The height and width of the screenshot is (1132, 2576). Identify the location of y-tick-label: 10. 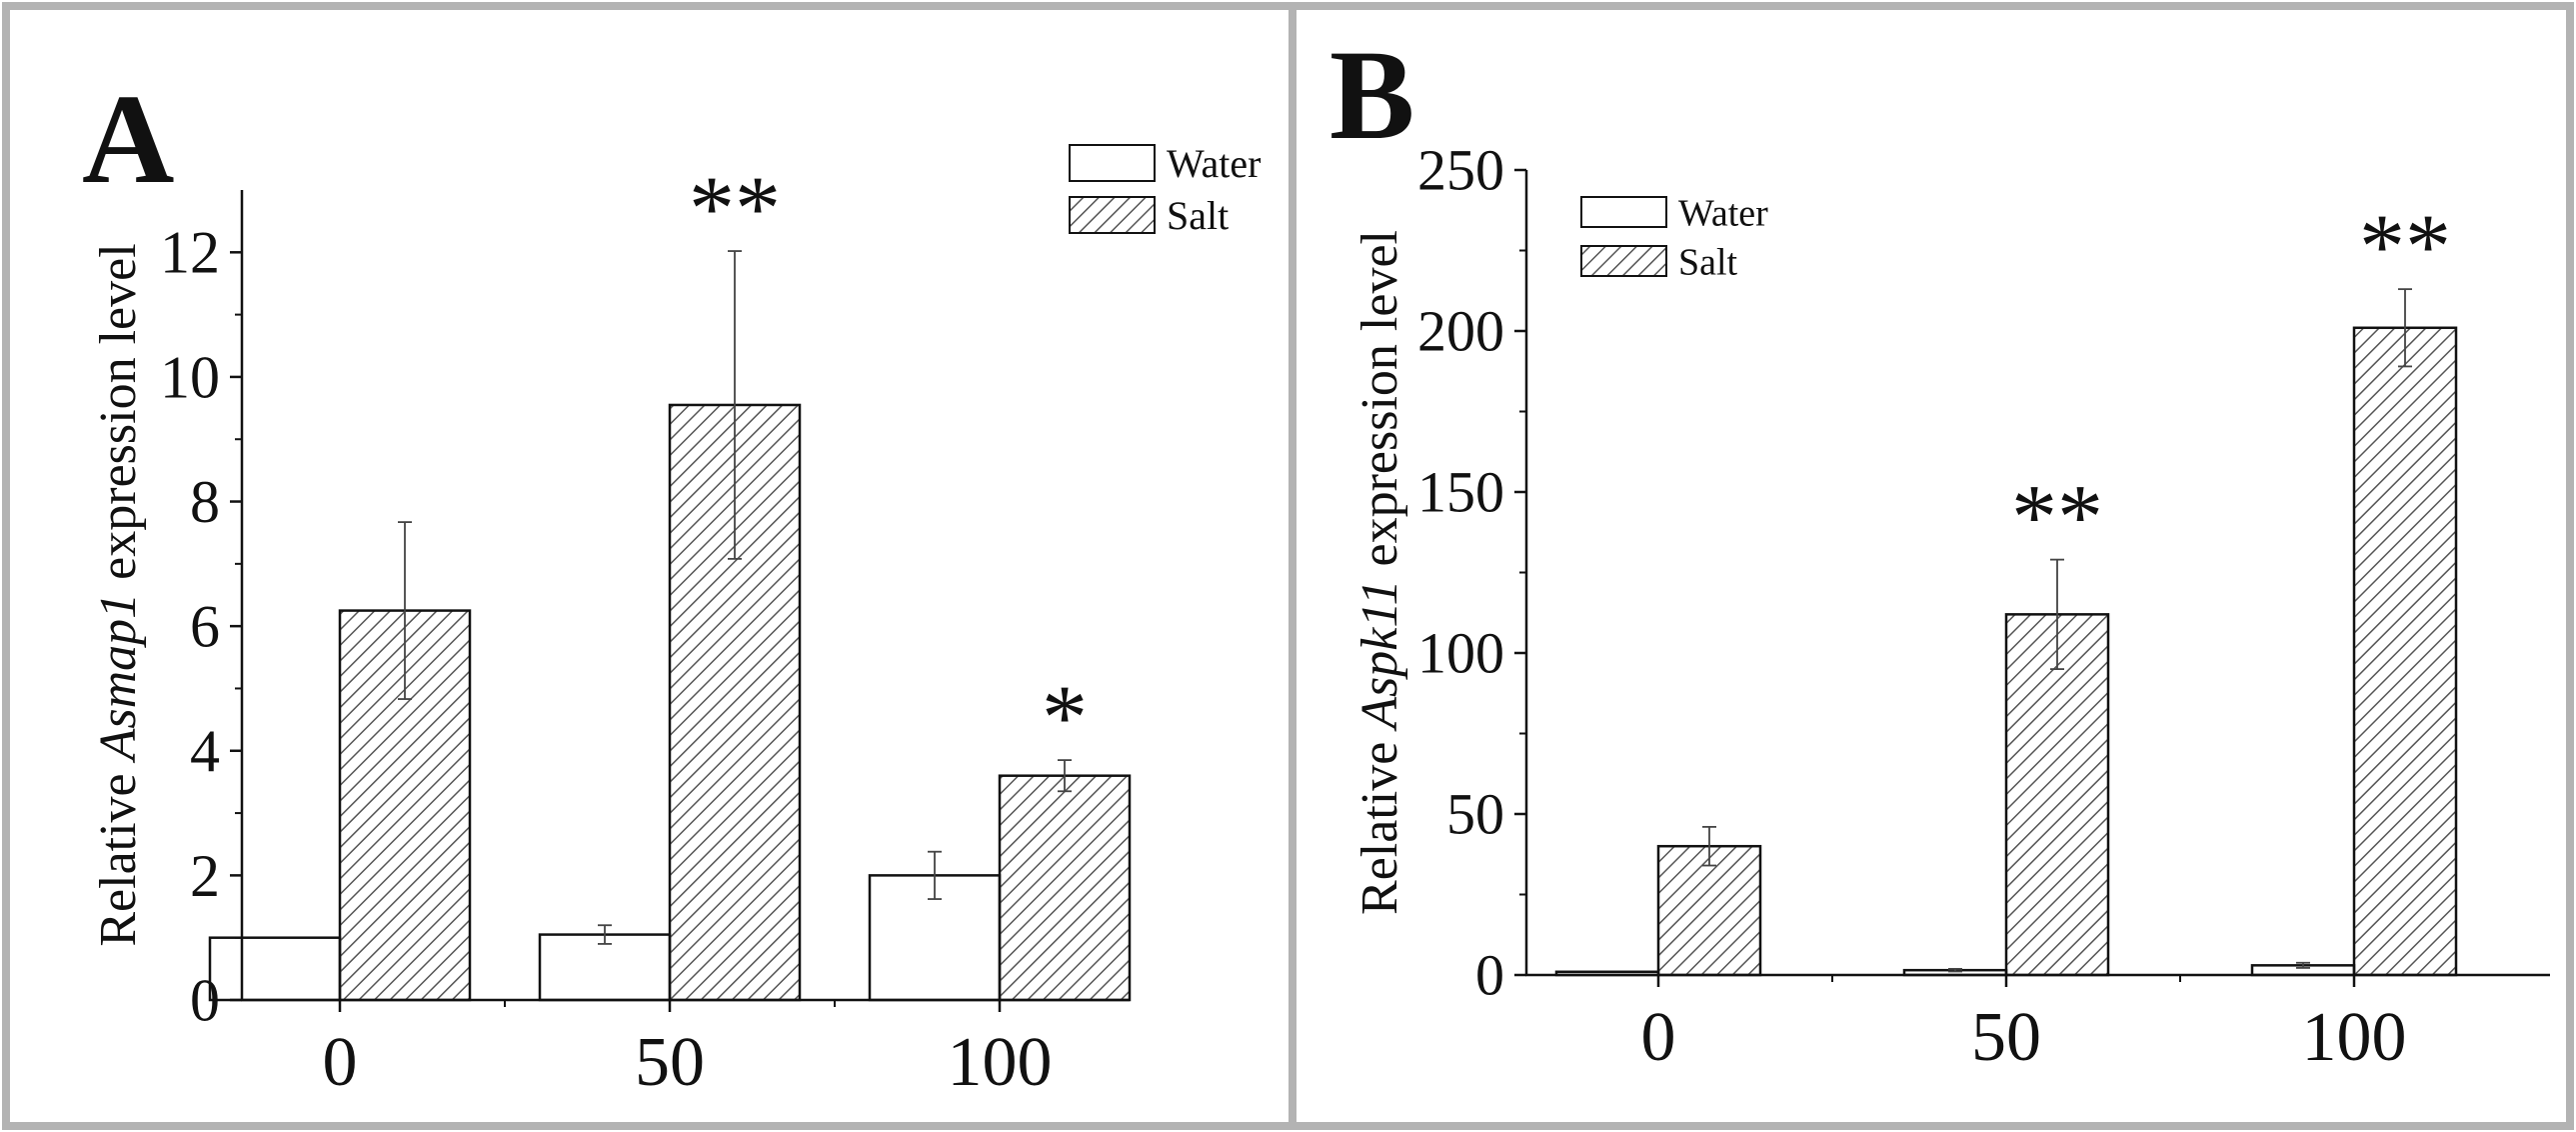
(190, 377).